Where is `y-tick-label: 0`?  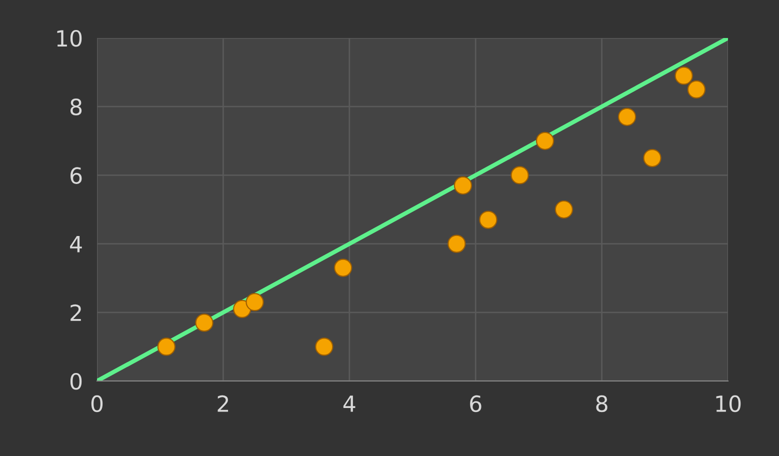
y-tick-label: 0 is located at coordinates (76, 381).